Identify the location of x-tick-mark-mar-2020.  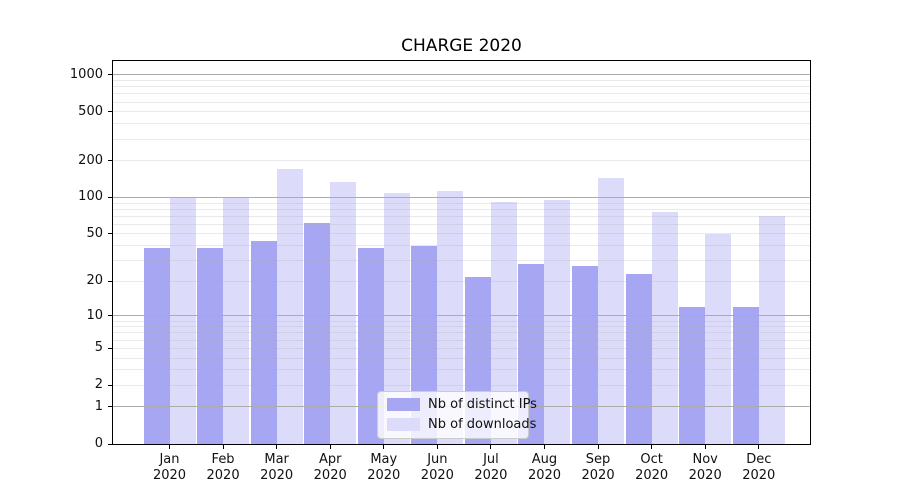
(277, 447).